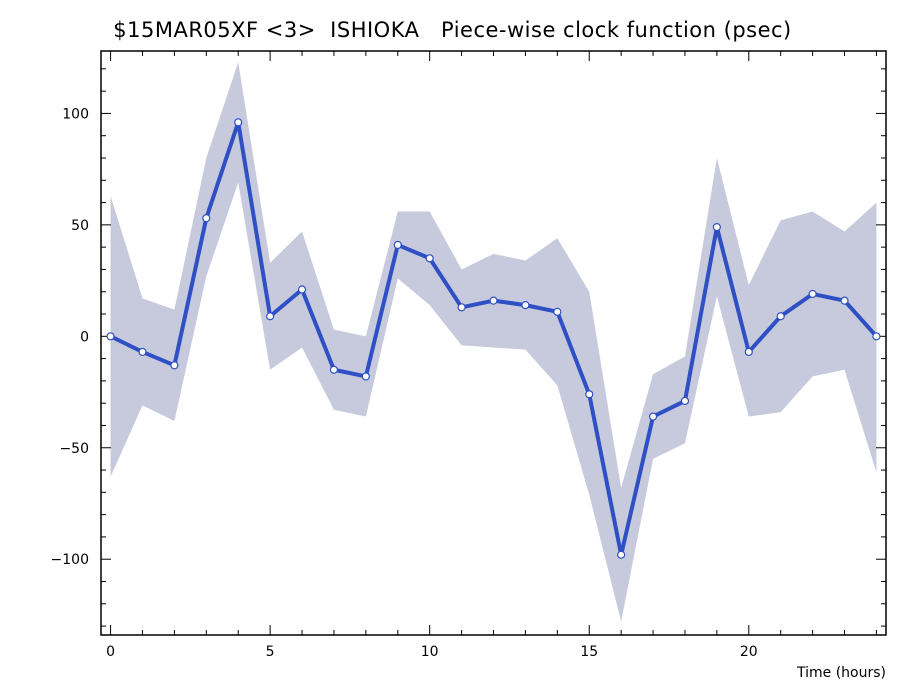 This screenshot has height=687, width=905. What do you see at coordinates (80, 226) in the screenshot?
I see `y-tick-label: 50` at bounding box center [80, 226].